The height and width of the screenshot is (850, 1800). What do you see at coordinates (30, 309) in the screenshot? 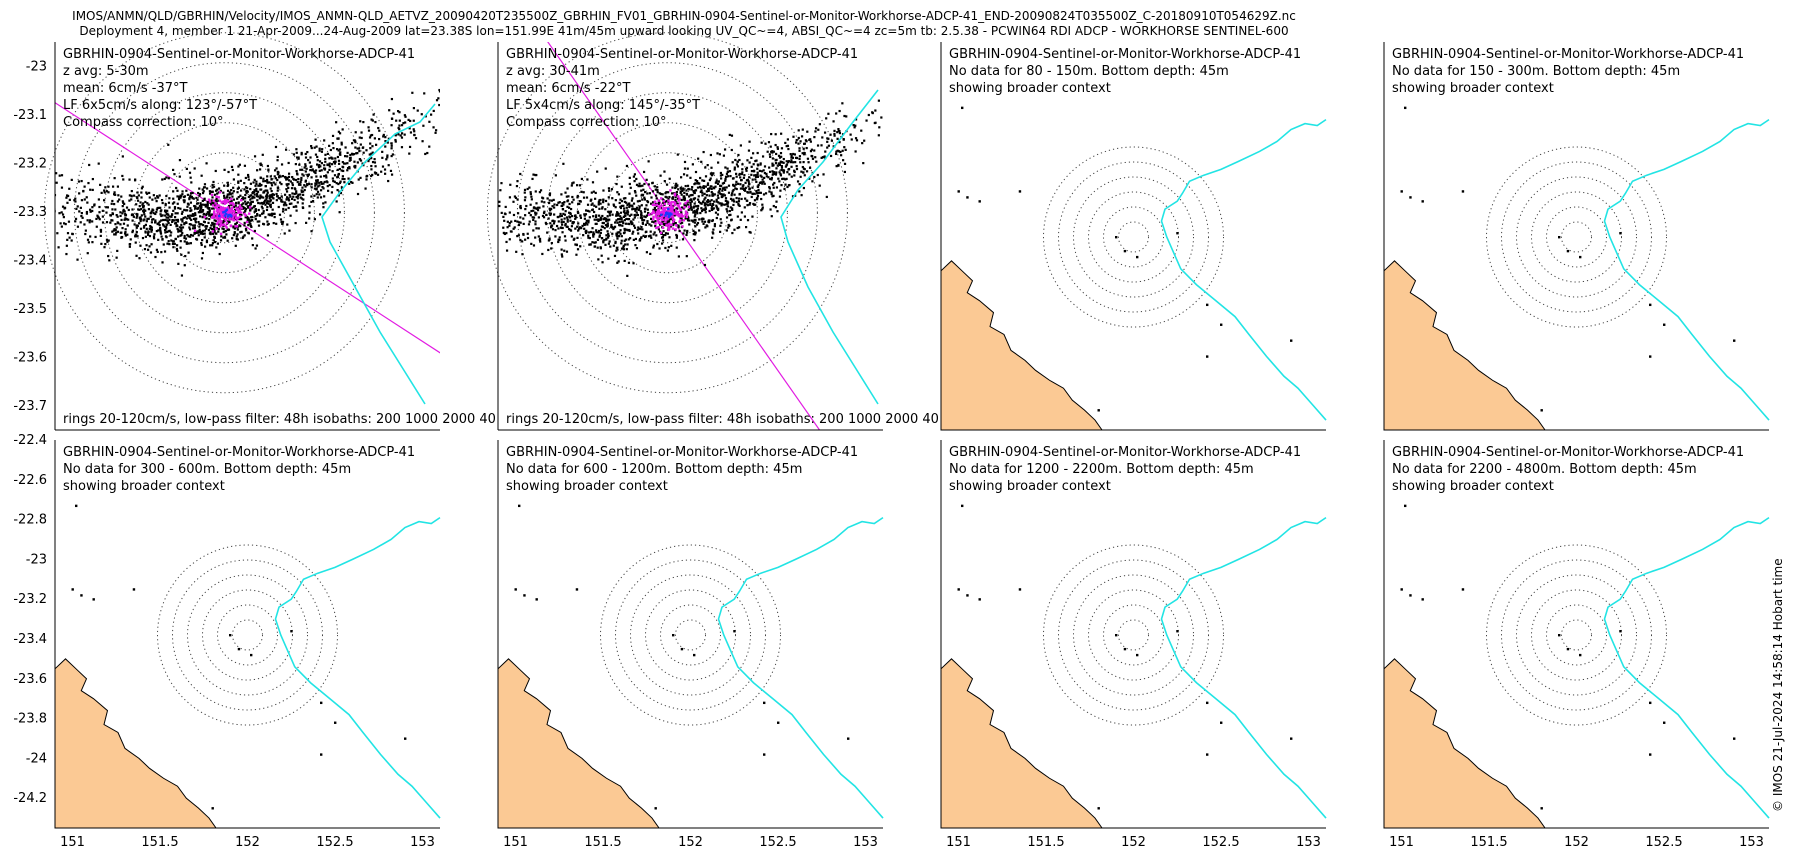
I see `y-tick-label: -23.5` at bounding box center [30, 309].